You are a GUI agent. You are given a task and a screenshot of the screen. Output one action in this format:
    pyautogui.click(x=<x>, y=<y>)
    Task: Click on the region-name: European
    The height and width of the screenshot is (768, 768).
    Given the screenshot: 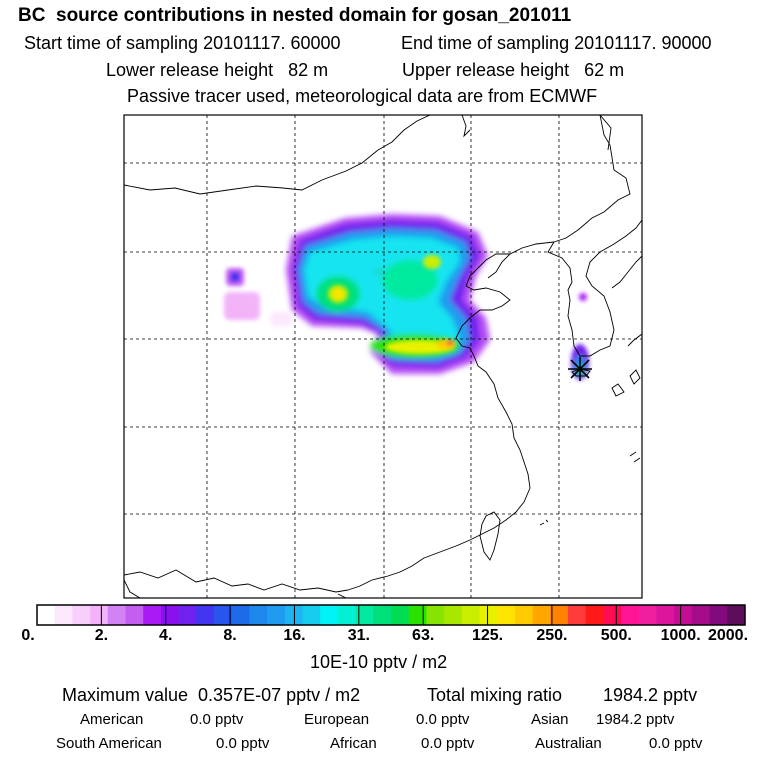 What is the action you would take?
    pyautogui.click(x=337, y=719)
    